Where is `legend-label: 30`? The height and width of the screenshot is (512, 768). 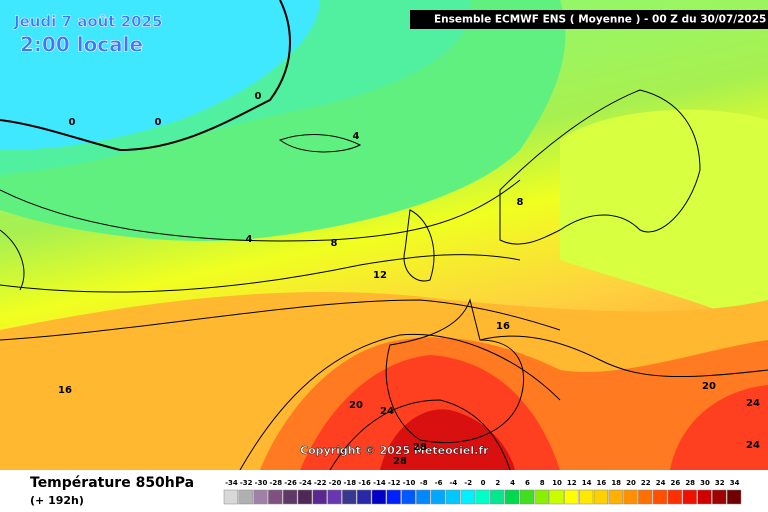 legend-label: 30 is located at coordinates (705, 483).